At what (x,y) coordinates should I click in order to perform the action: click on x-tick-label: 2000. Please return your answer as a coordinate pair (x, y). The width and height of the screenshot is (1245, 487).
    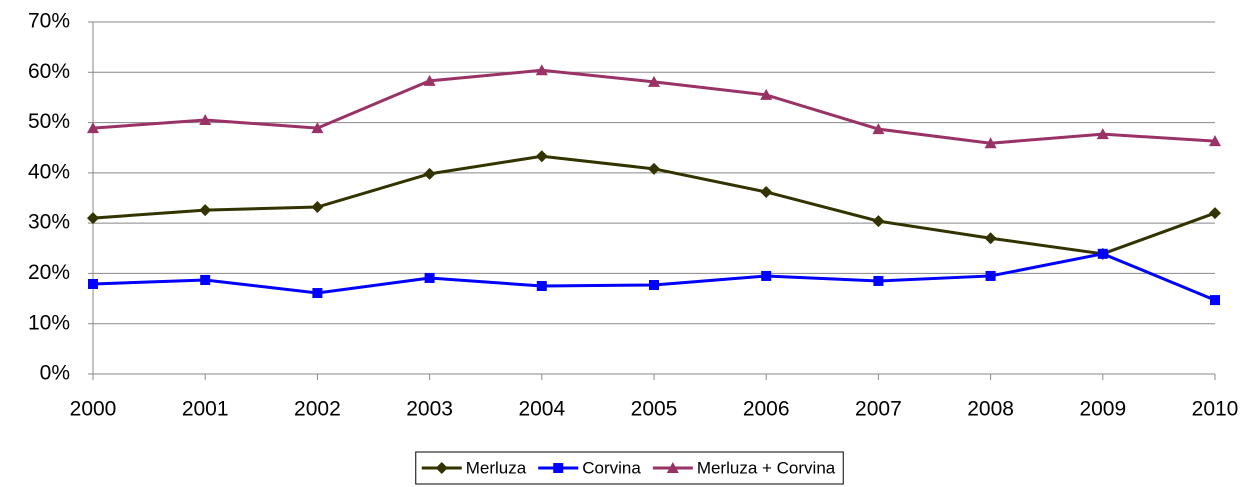
    Looking at the image, I should click on (93, 409).